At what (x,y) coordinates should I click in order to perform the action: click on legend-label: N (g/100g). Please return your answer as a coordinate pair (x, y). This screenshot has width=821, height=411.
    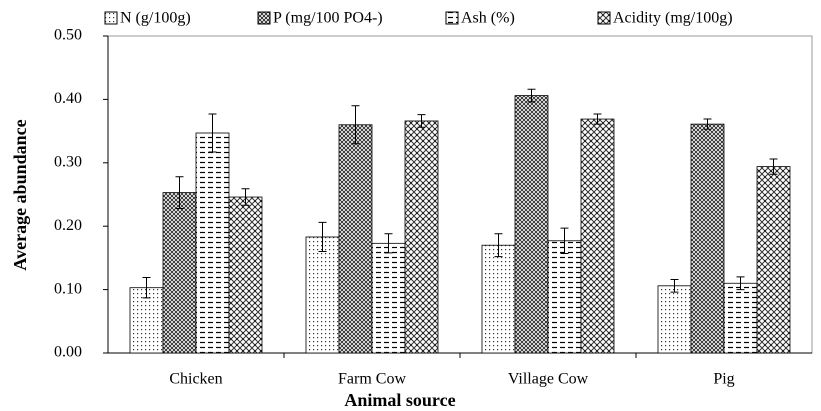
    Looking at the image, I should click on (155, 18).